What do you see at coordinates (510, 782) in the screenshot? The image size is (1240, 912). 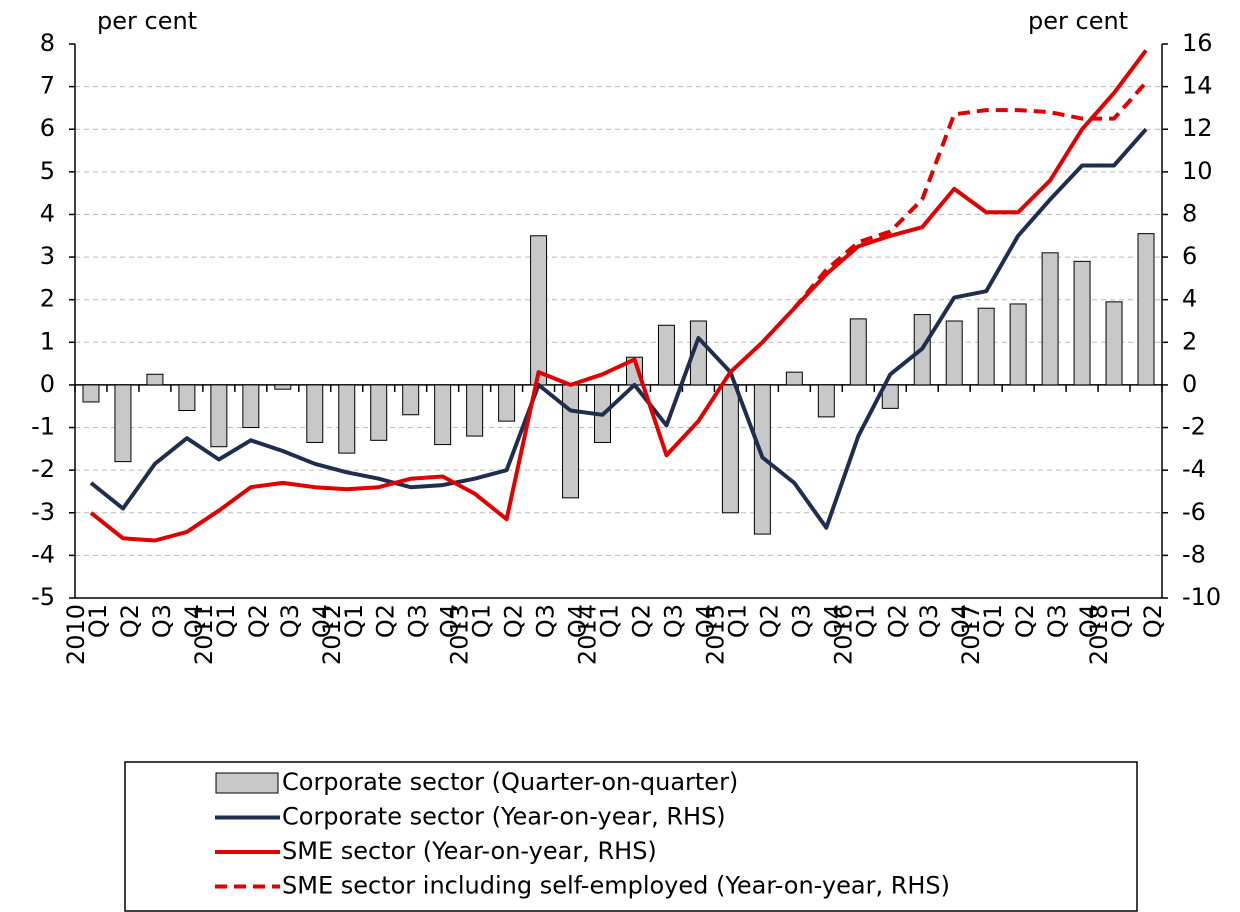 I see `legend-label: Corporate sector (Quarter-on-quarter)` at bounding box center [510, 782].